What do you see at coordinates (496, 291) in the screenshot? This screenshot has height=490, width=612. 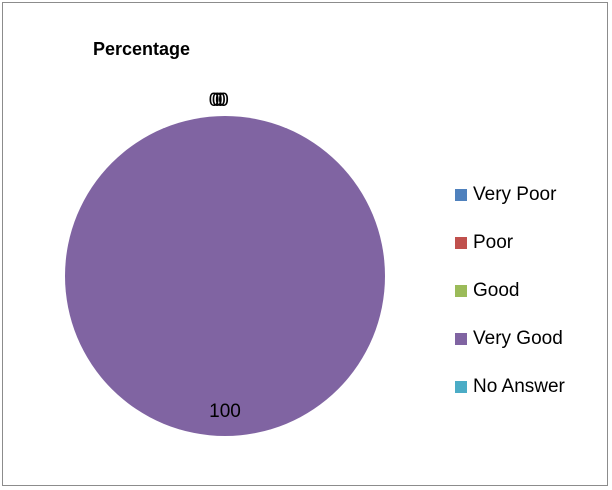 I see `legend-label: Good` at bounding box center [496, 291].